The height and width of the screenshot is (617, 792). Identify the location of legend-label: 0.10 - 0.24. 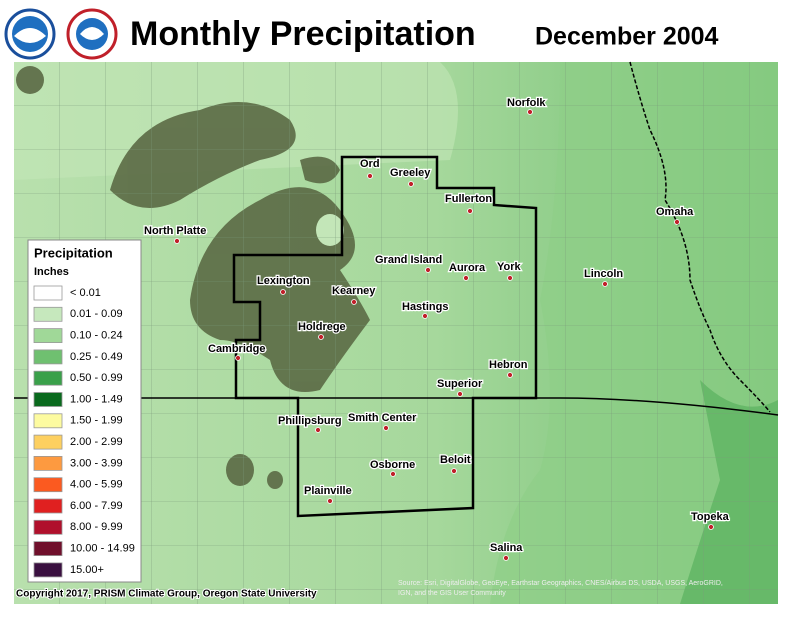
(96, 336).